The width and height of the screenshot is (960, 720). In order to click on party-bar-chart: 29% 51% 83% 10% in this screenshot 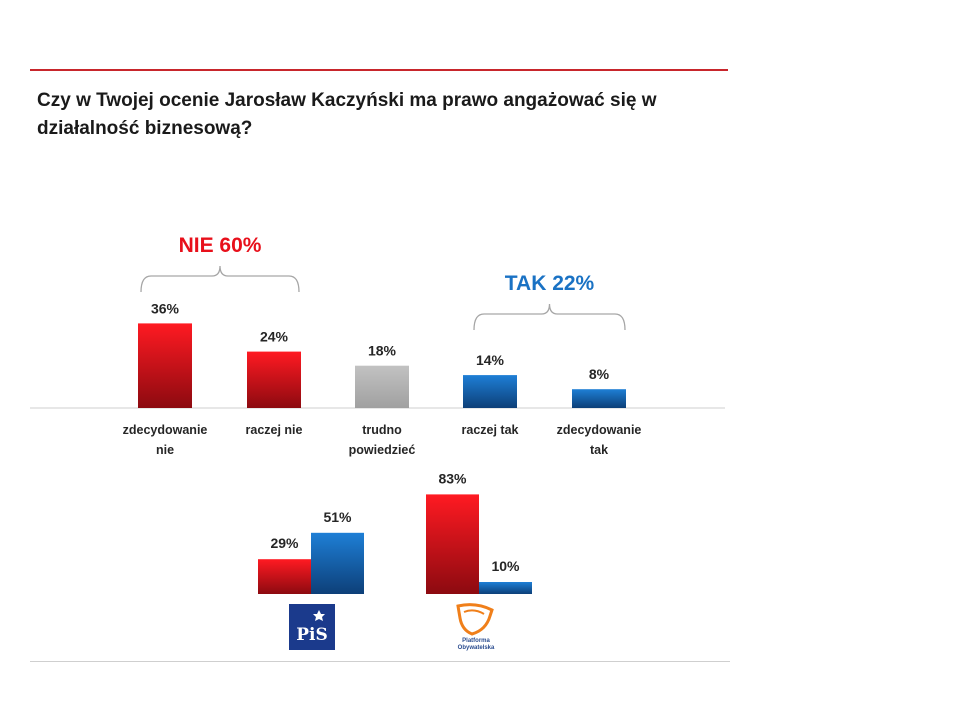, I will do `click(395, 532)`.